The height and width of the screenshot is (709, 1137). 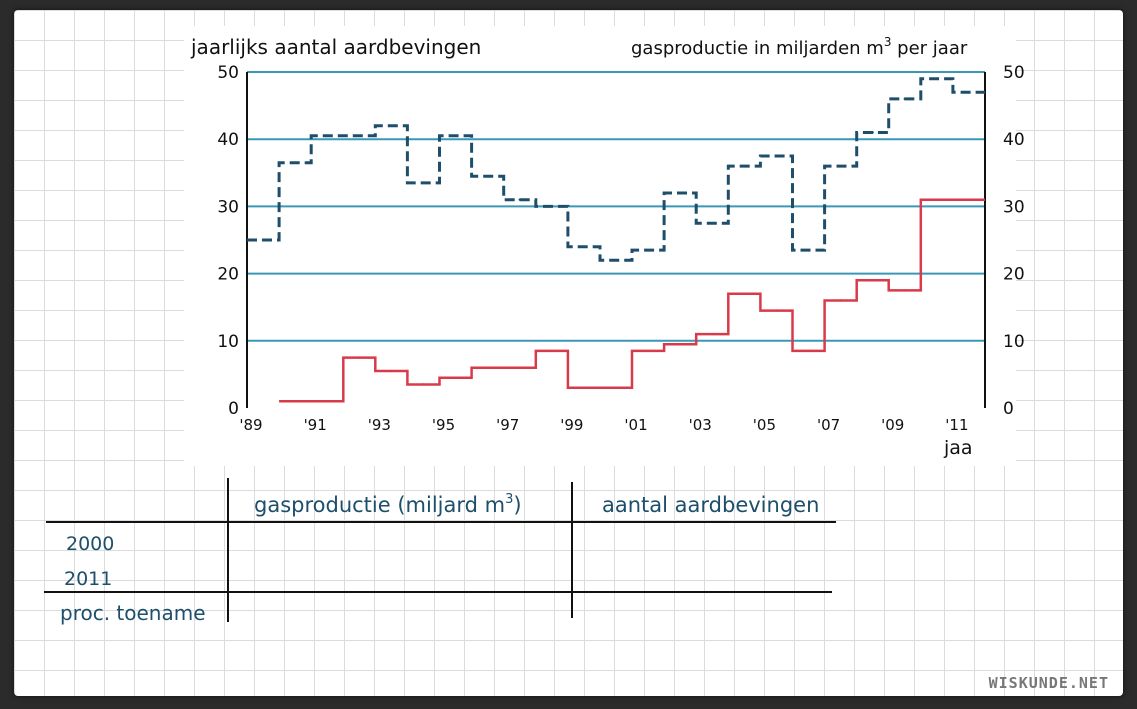 What do you see at coordinates (228, 140) in the screenshot?
I see `left-tick-label-40: 40` at bounding box center [228, 140].